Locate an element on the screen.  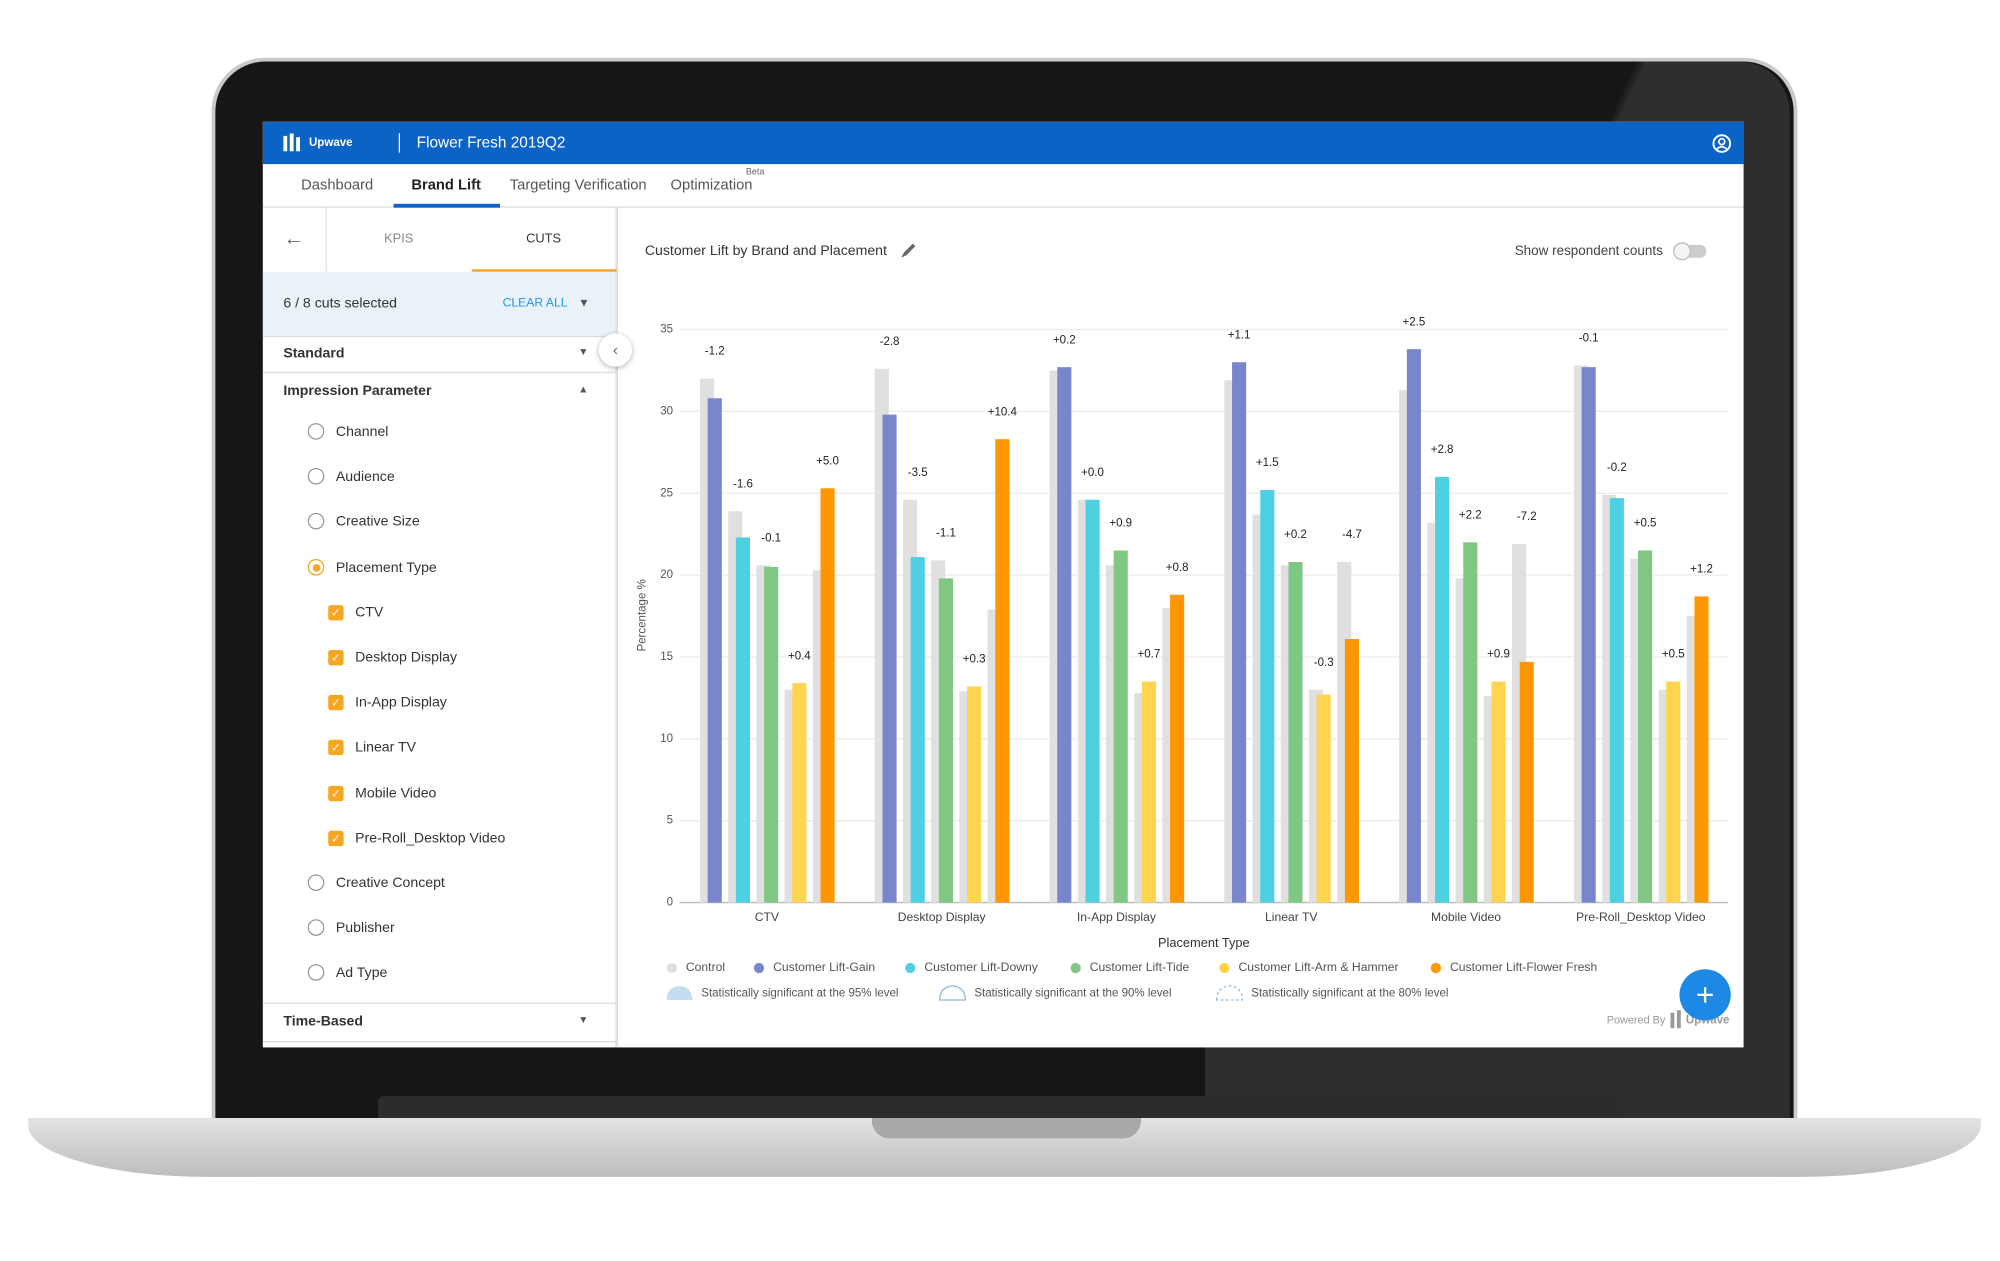
significance-icon is located at coordinates (679, 992).